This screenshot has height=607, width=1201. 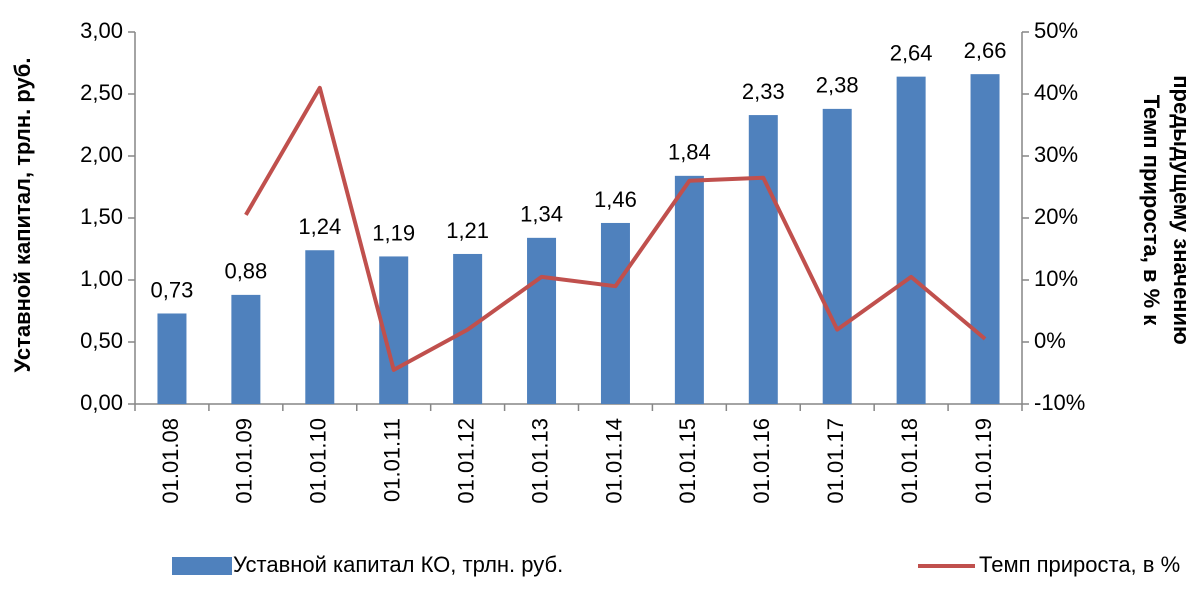 What do you see at coordinates (101, 30) in the screenshot?
I see `y-tick-label: 3,00` at bounding box center [101, 30].